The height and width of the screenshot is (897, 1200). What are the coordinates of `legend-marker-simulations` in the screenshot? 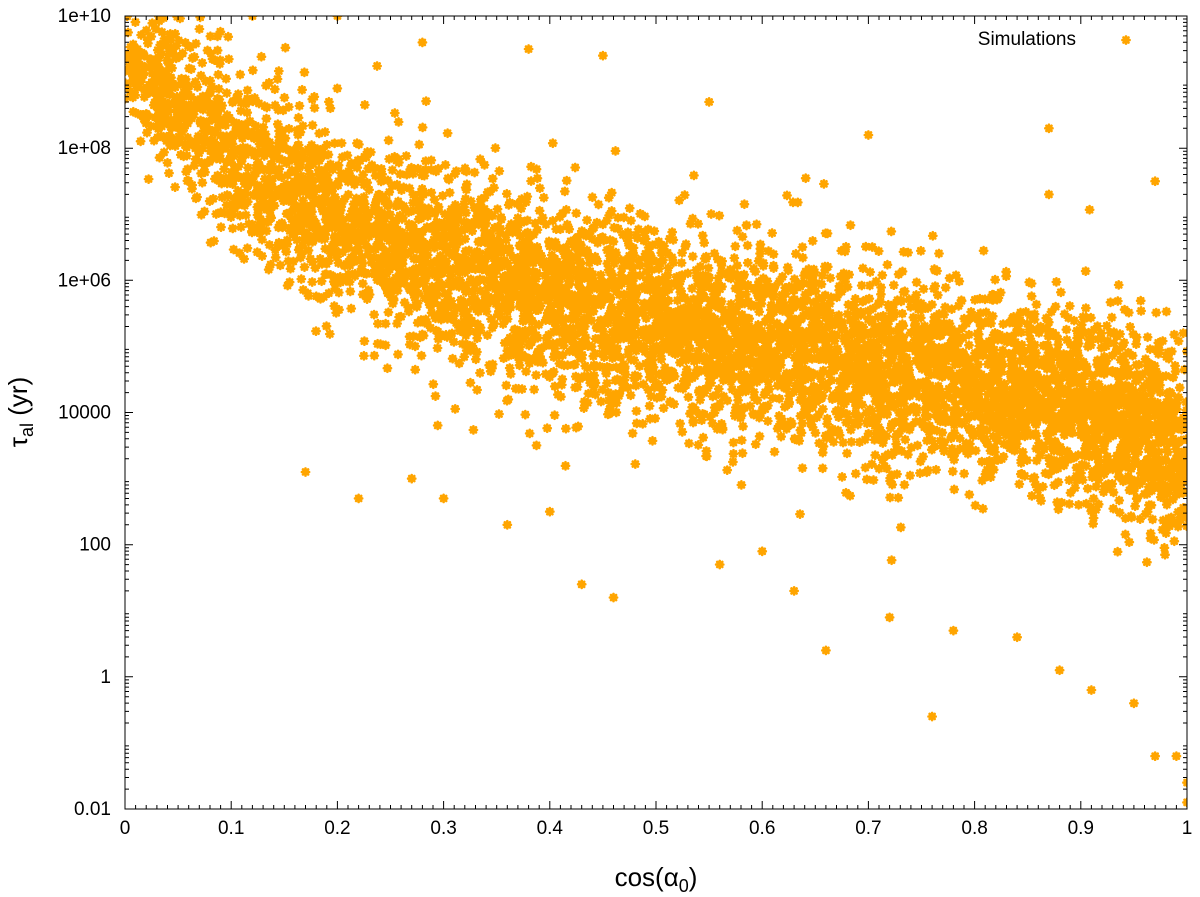 It's located at (1125, 39).